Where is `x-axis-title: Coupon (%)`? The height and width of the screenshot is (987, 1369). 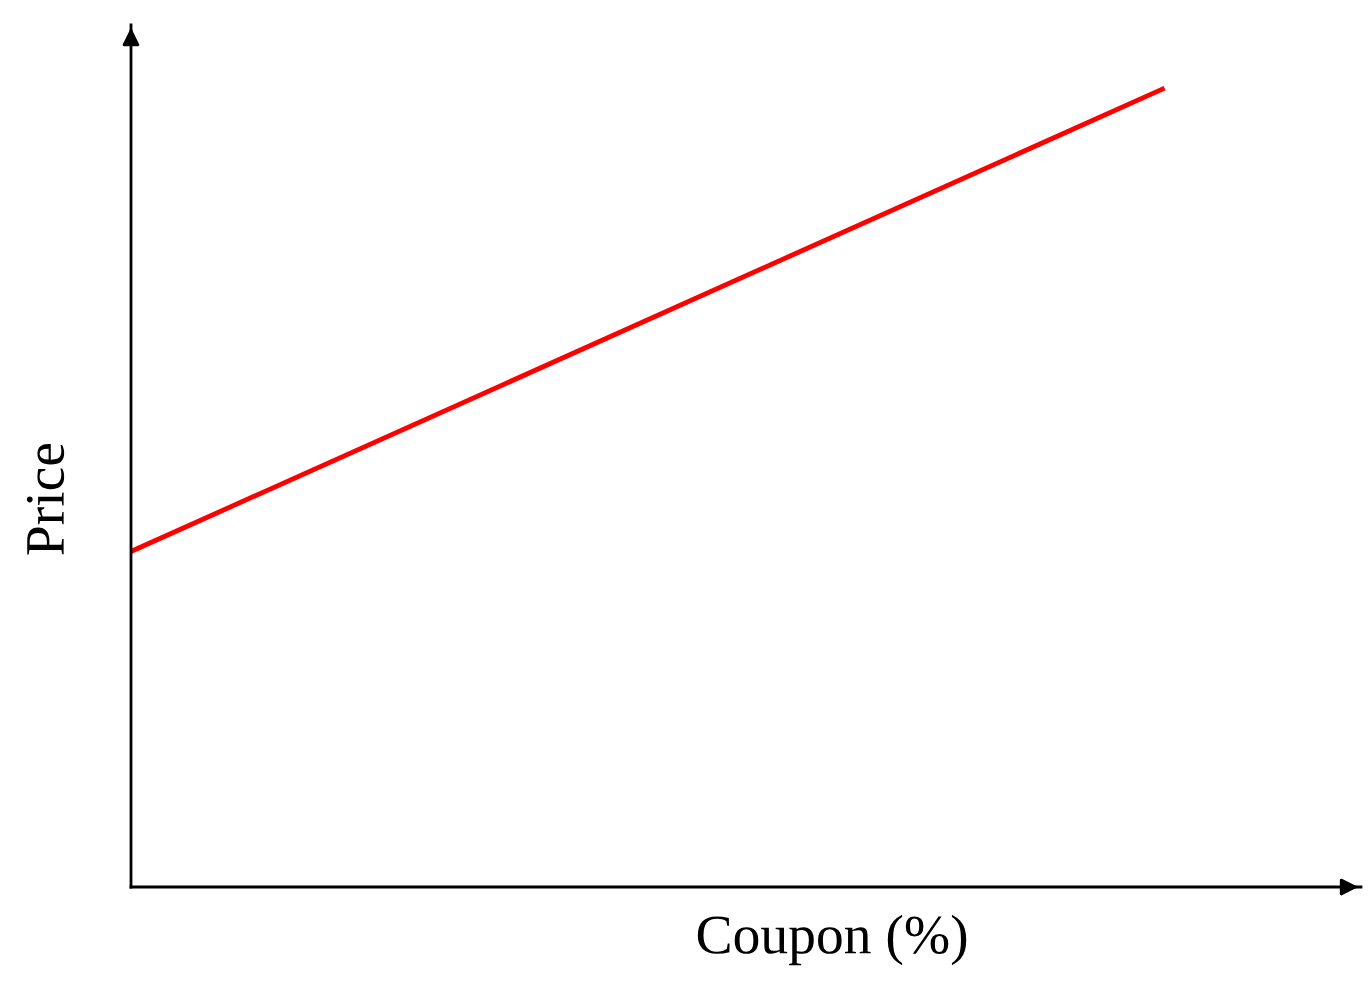
x-axis-title: Coupon (%) is located at coordinates (832, 940).